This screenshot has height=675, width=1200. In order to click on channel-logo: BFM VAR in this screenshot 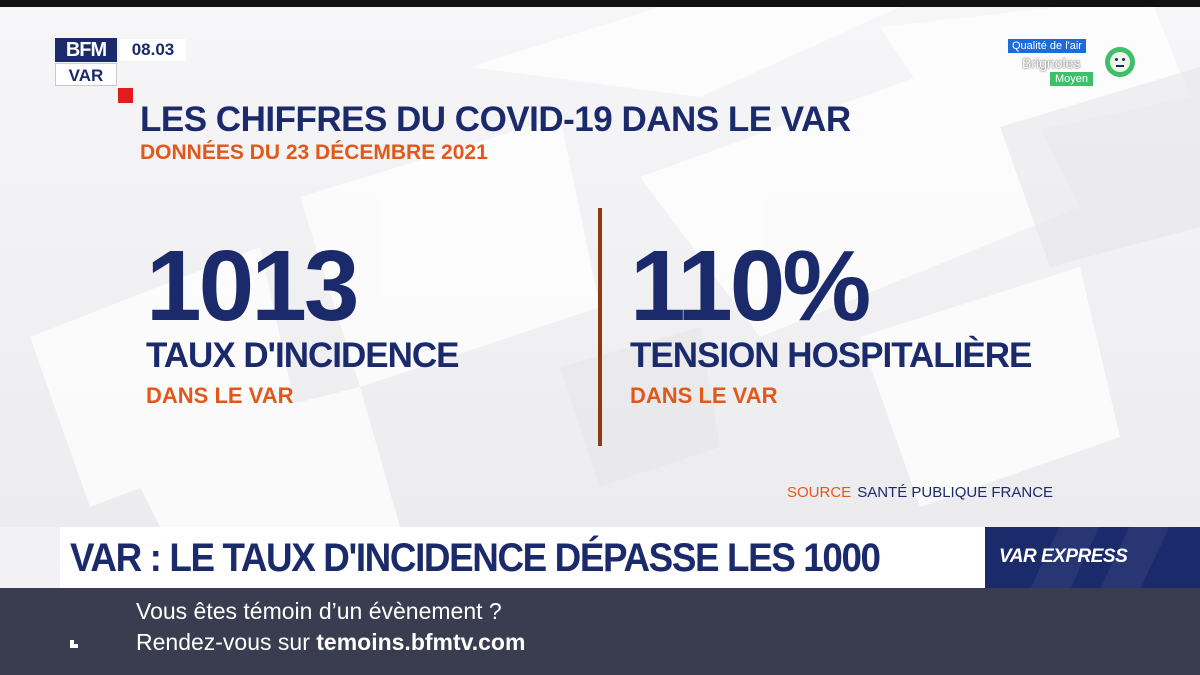, I will do `click(86, 62)`.